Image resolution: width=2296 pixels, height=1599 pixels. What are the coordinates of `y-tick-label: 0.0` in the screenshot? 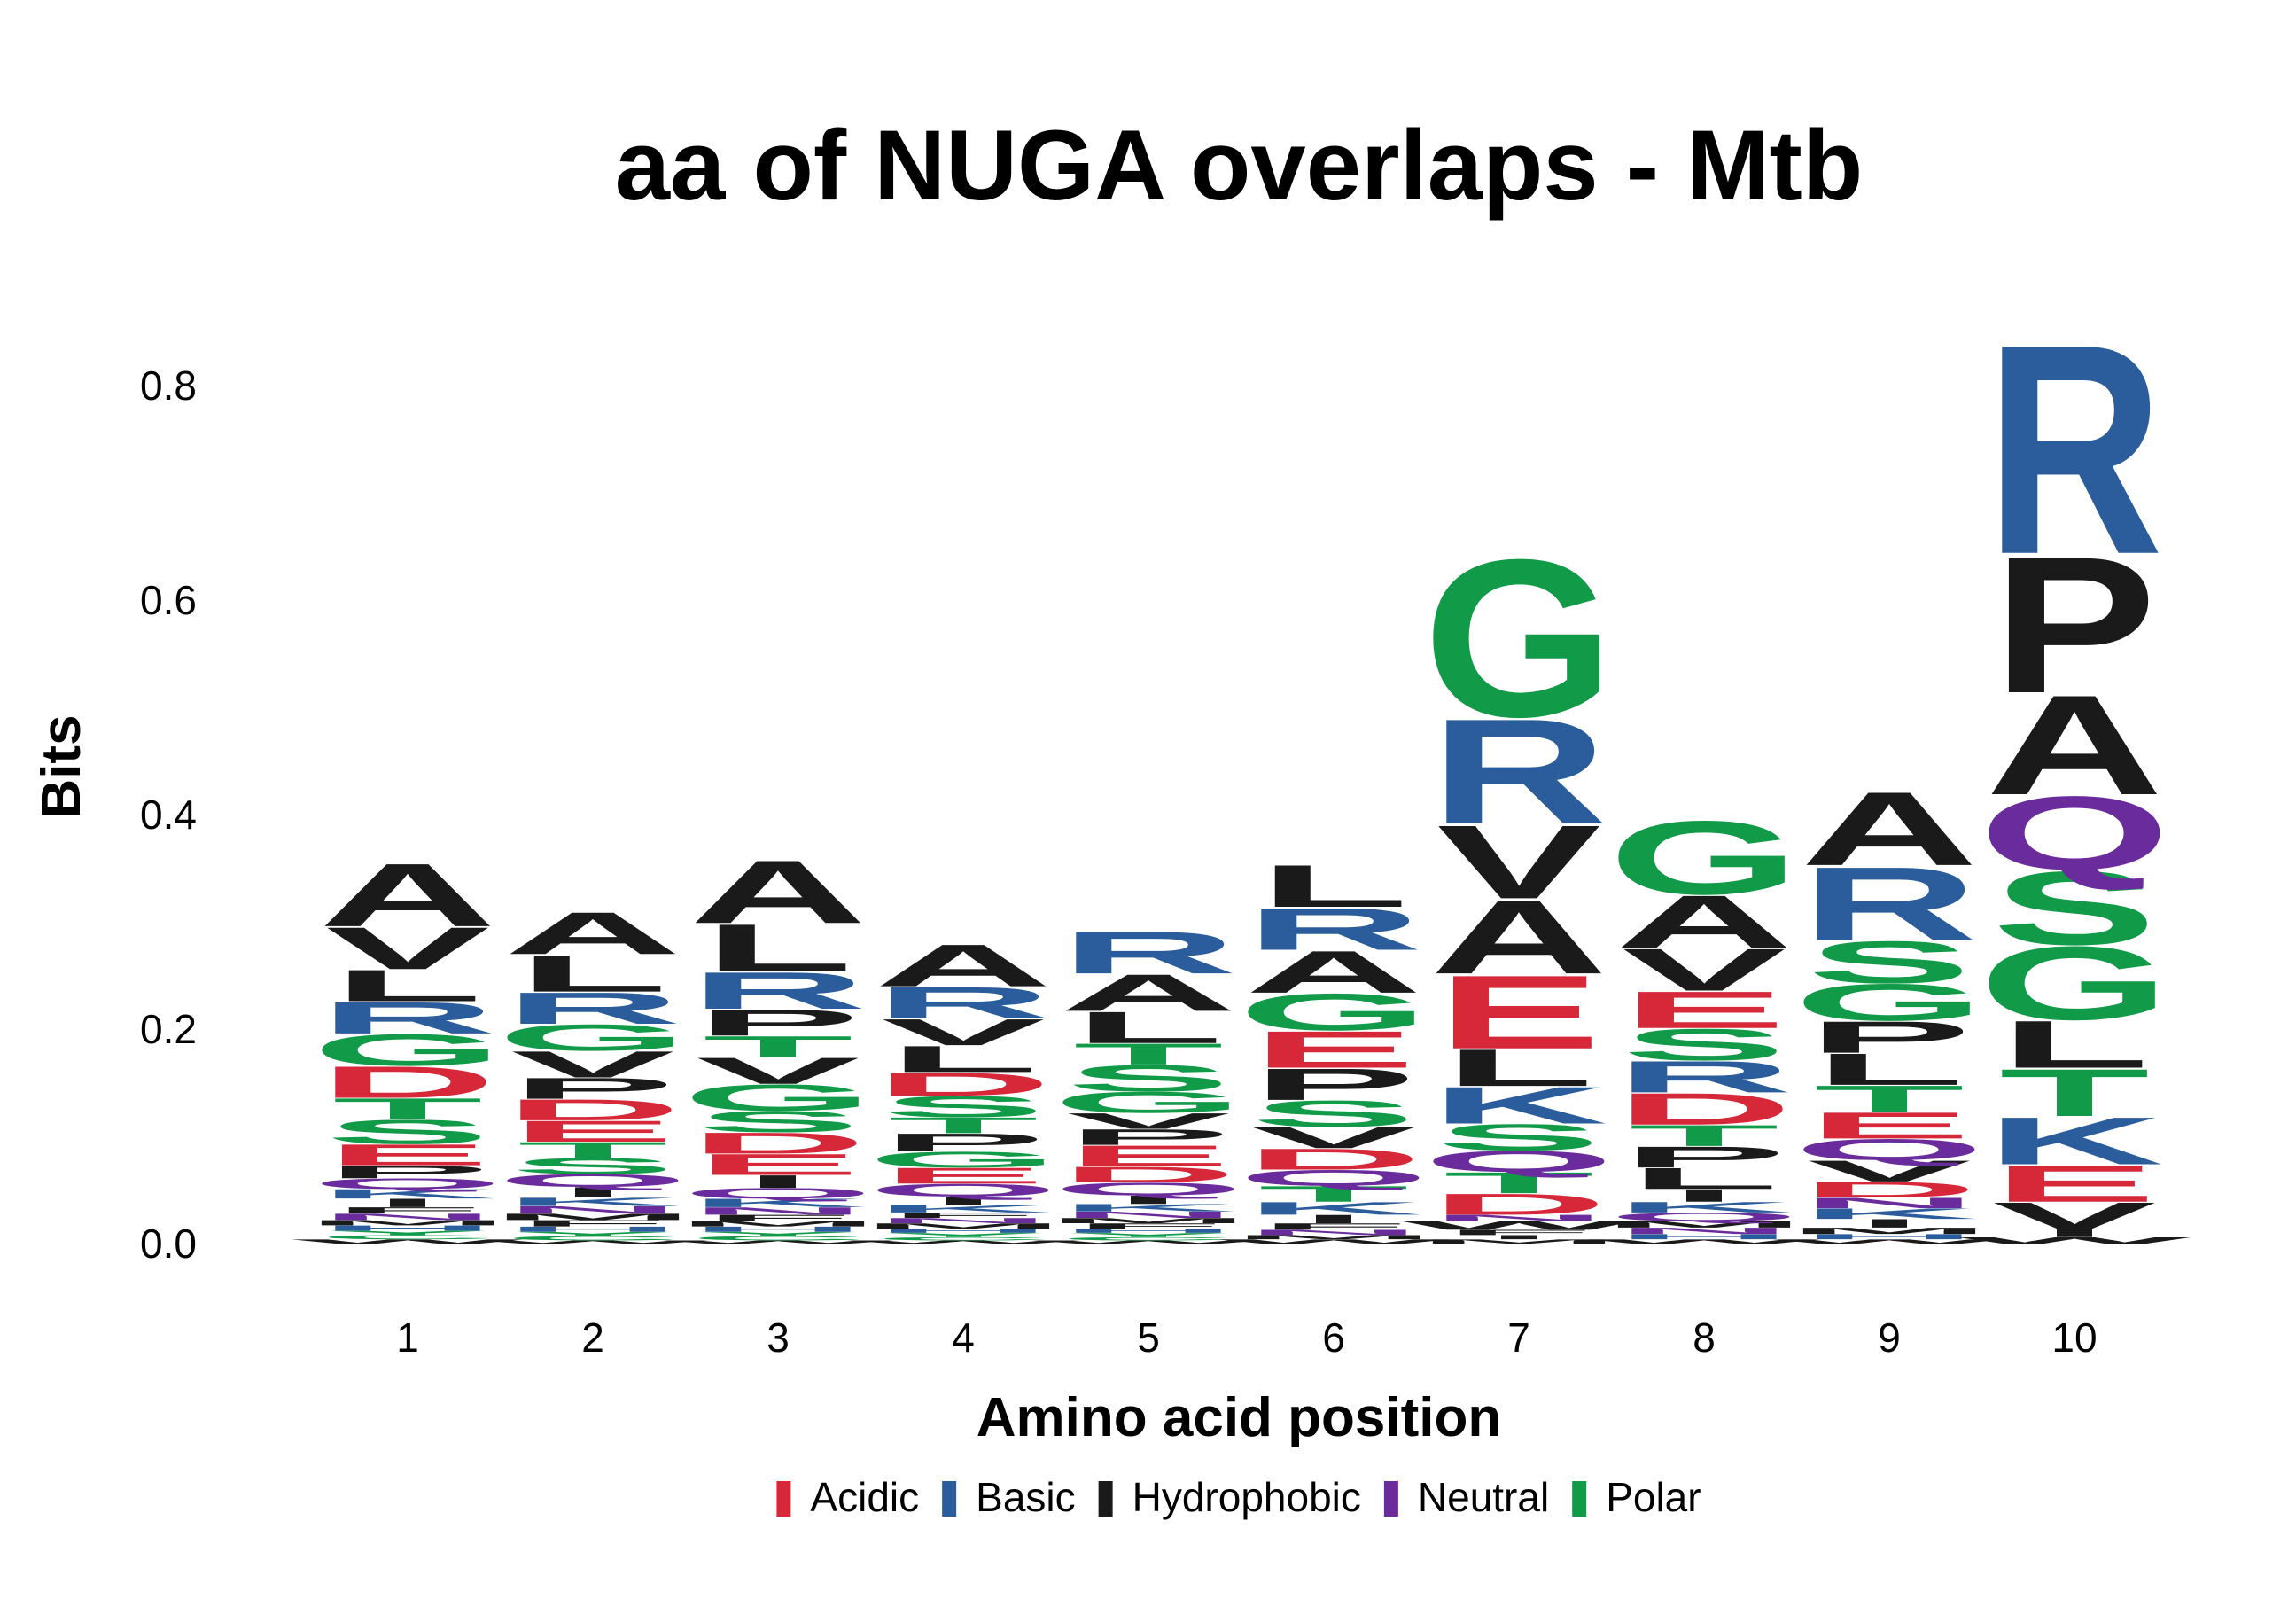 It's located at (168, 1244).